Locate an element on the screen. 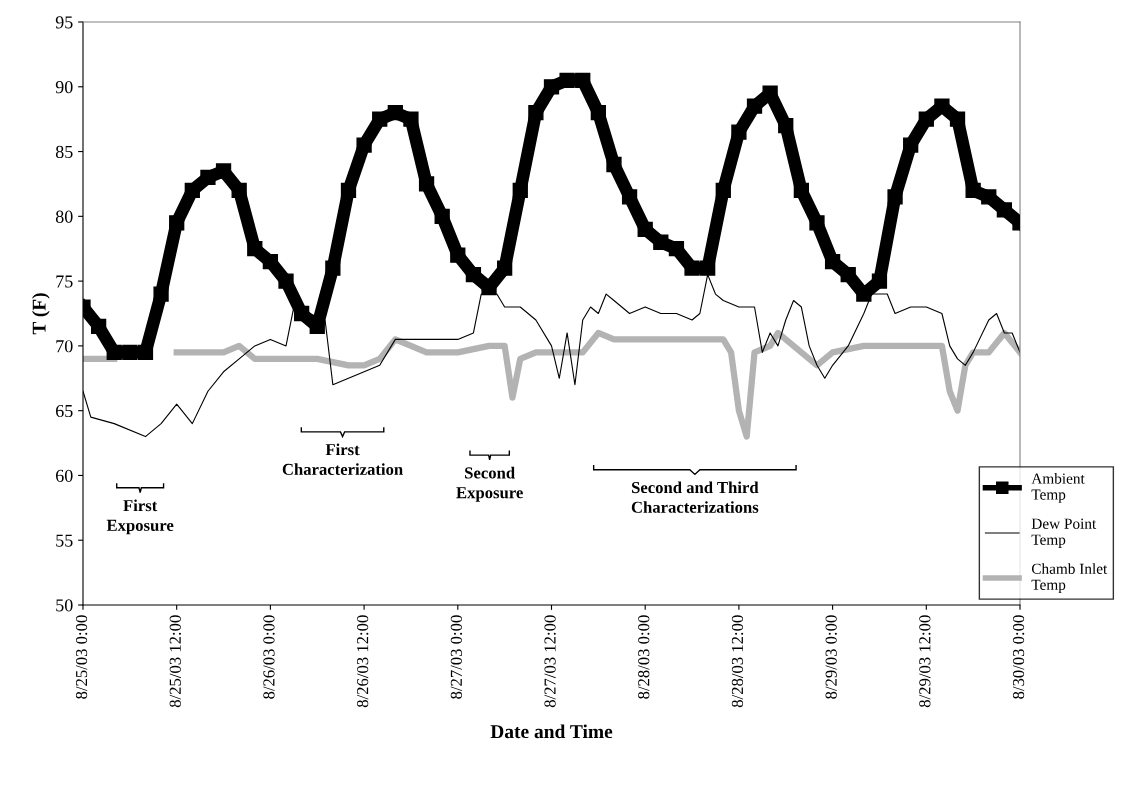 This screenshot has width=1121, height=792. y-tick-label: 55 is located at coordinates (64, 540).